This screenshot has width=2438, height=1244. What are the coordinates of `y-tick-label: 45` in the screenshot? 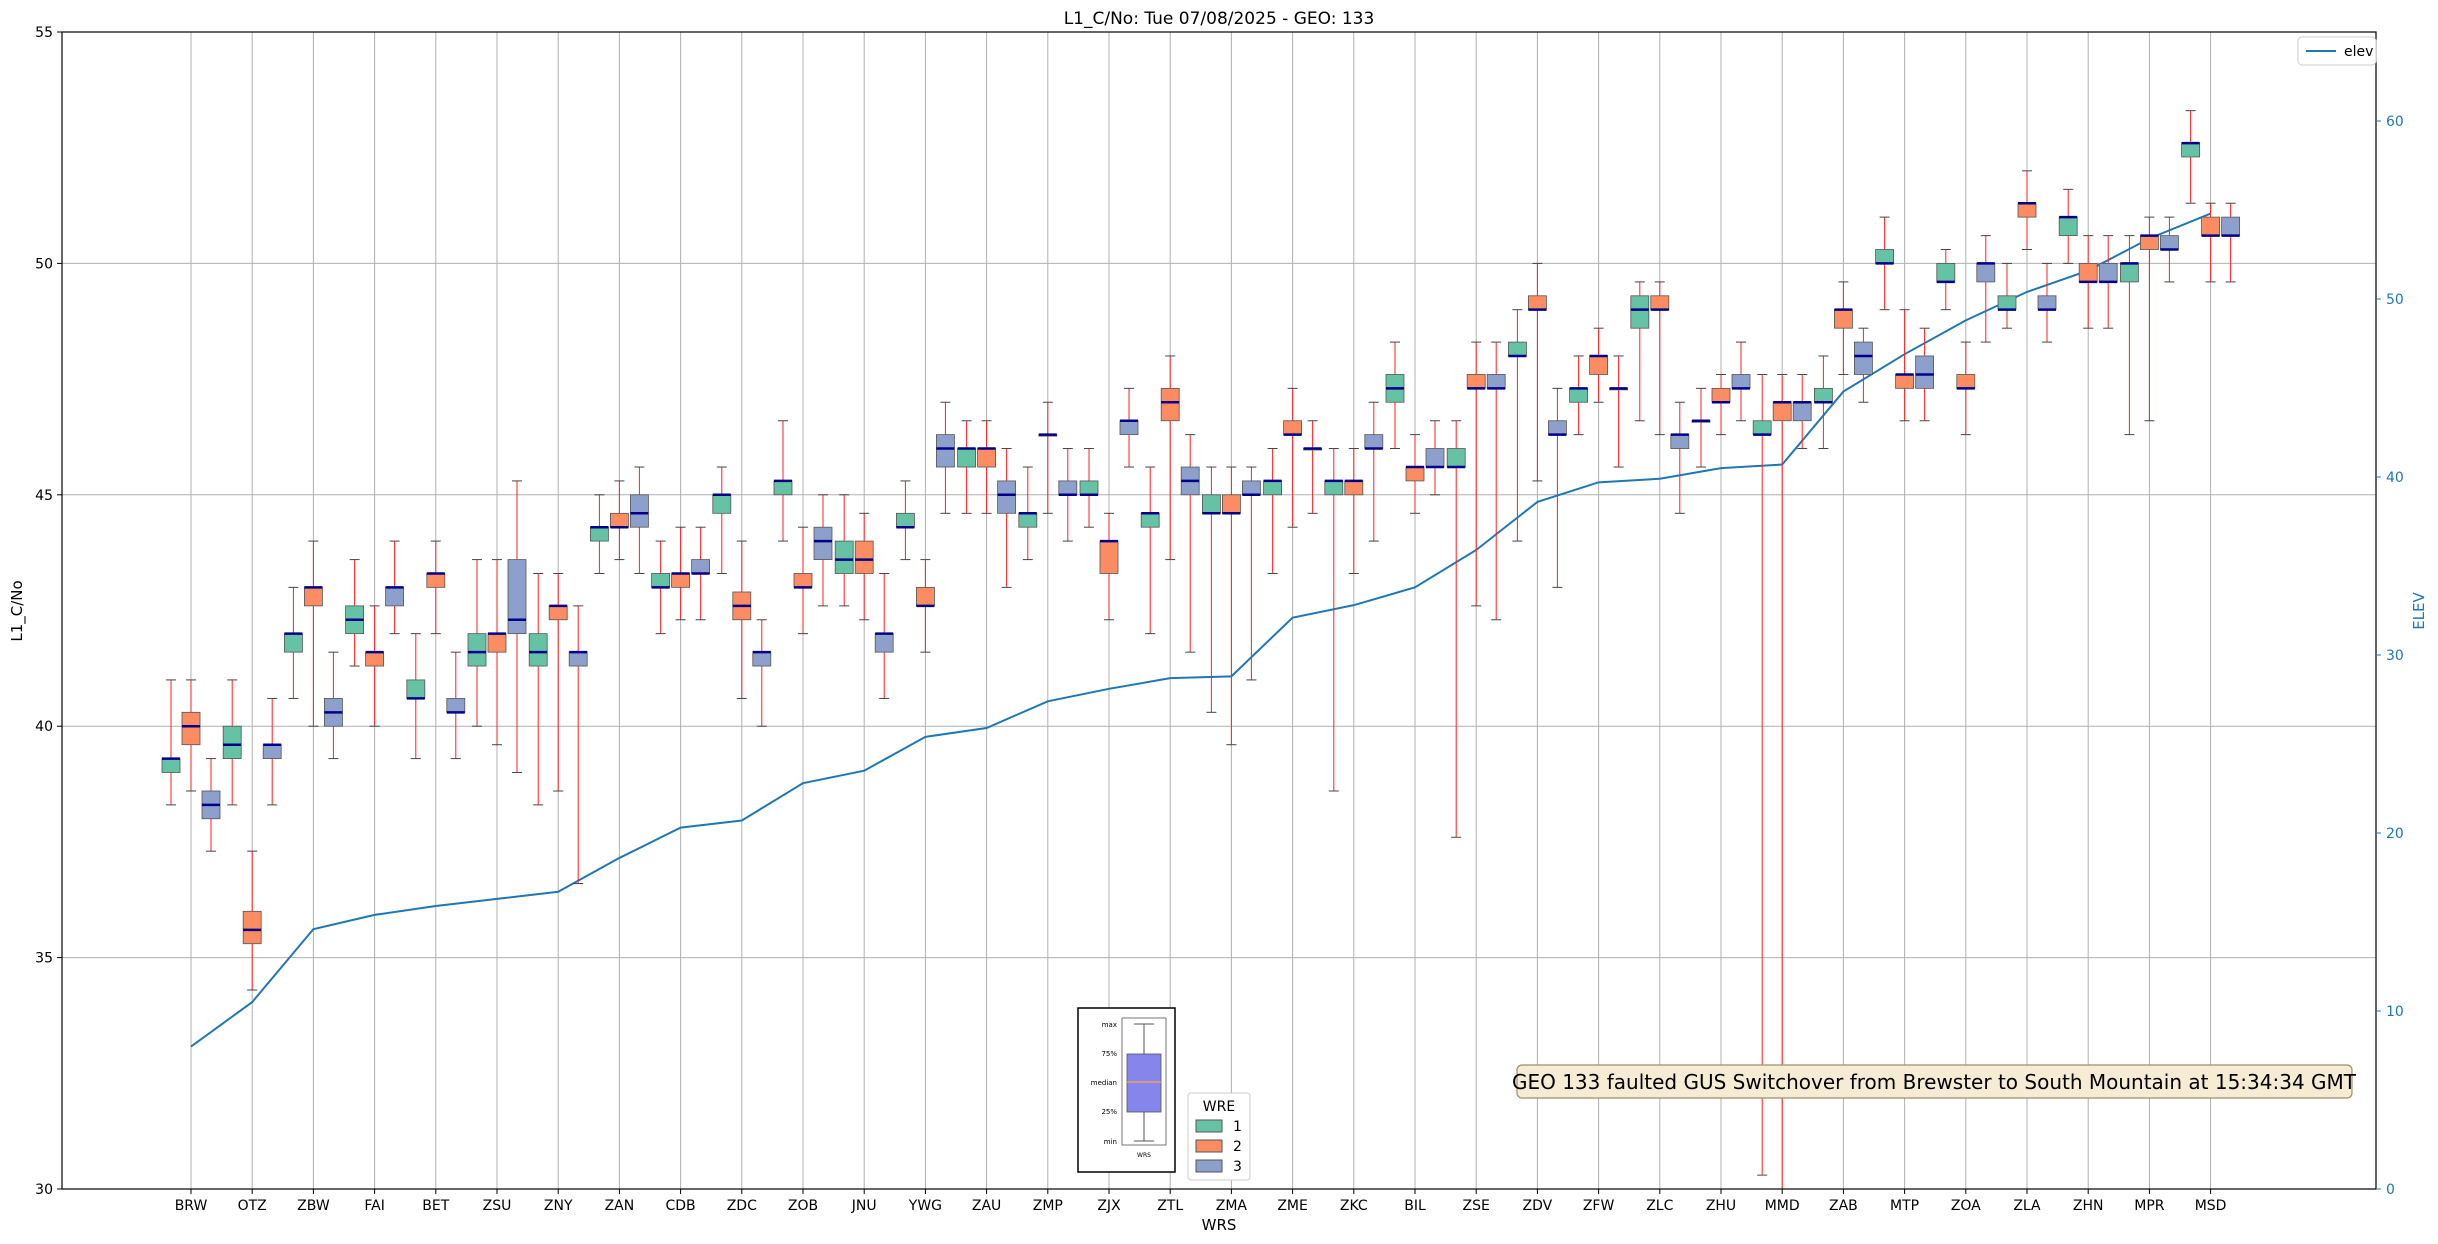 It's located at (44, 496).